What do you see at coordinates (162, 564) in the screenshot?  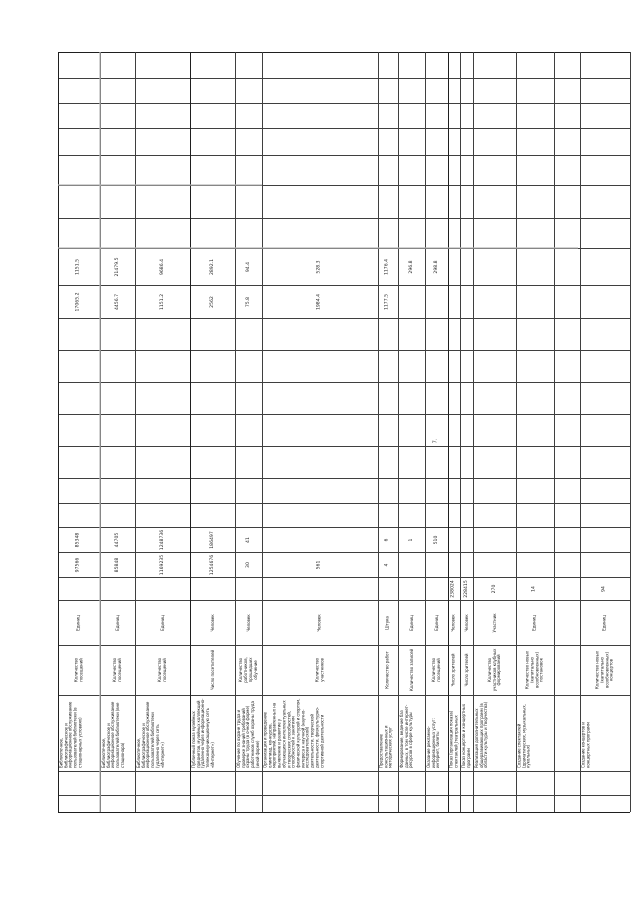 I see `volume-value-cell-text: 1169235` at bounding box center [162, 564].